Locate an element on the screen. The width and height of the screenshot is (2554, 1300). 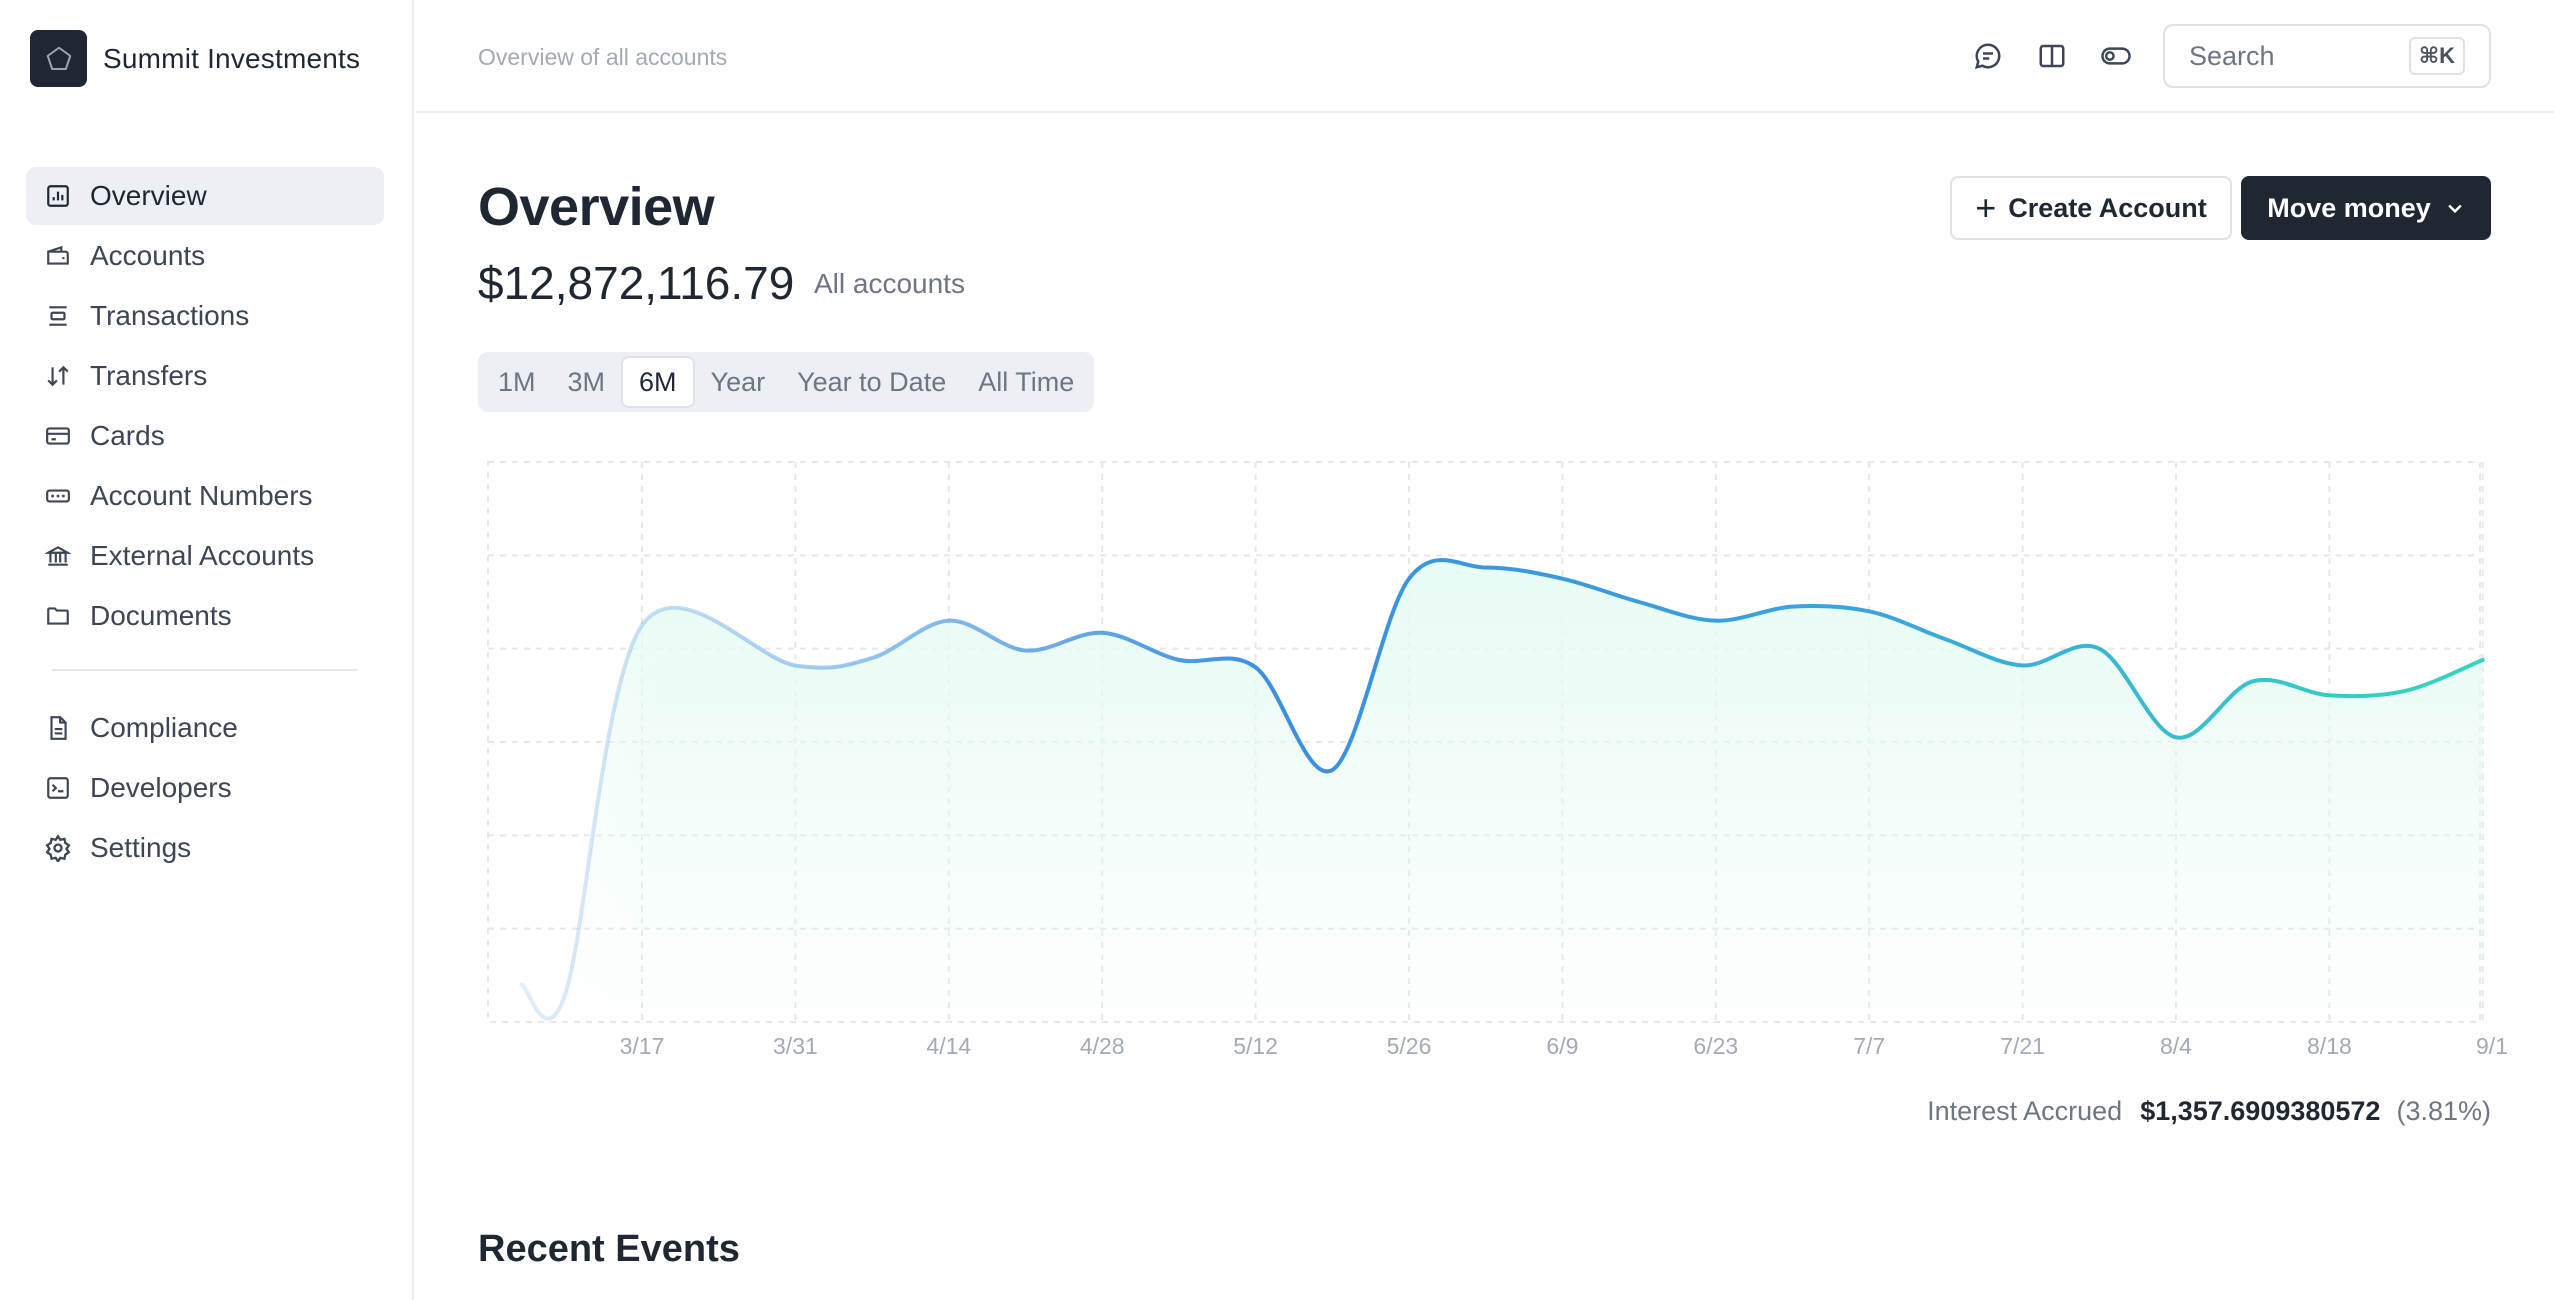
sidebar-item-label: Transactions is located at coordinates (170, 315).